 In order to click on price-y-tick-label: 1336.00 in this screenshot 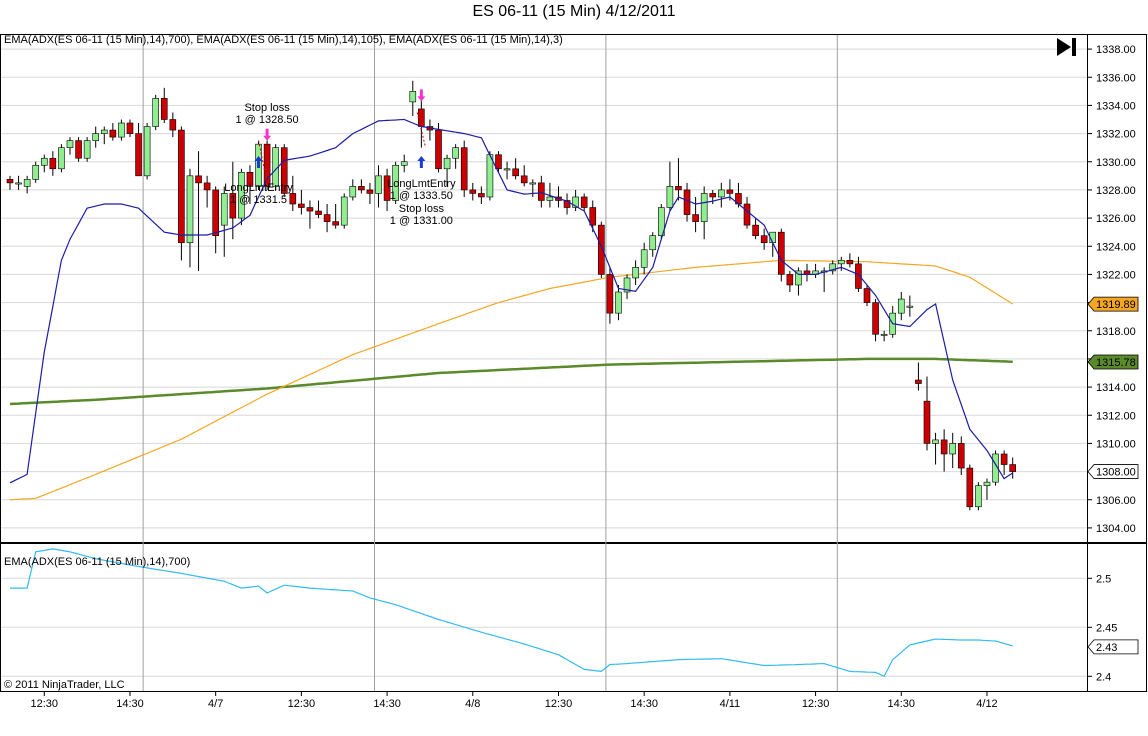, I will do `click(1116, 78)`.